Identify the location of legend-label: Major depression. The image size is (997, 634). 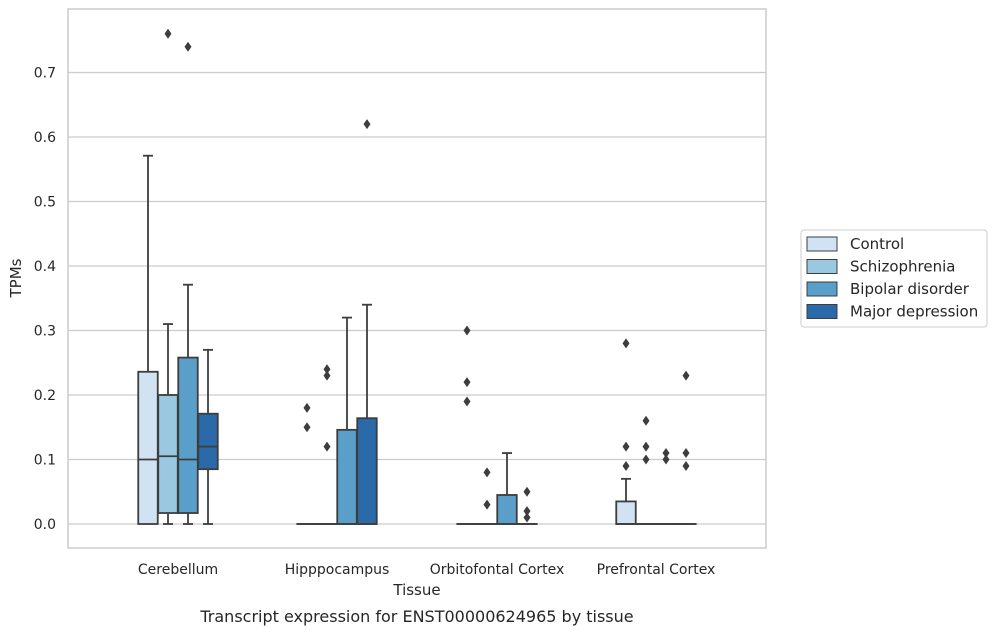
(914, 312).